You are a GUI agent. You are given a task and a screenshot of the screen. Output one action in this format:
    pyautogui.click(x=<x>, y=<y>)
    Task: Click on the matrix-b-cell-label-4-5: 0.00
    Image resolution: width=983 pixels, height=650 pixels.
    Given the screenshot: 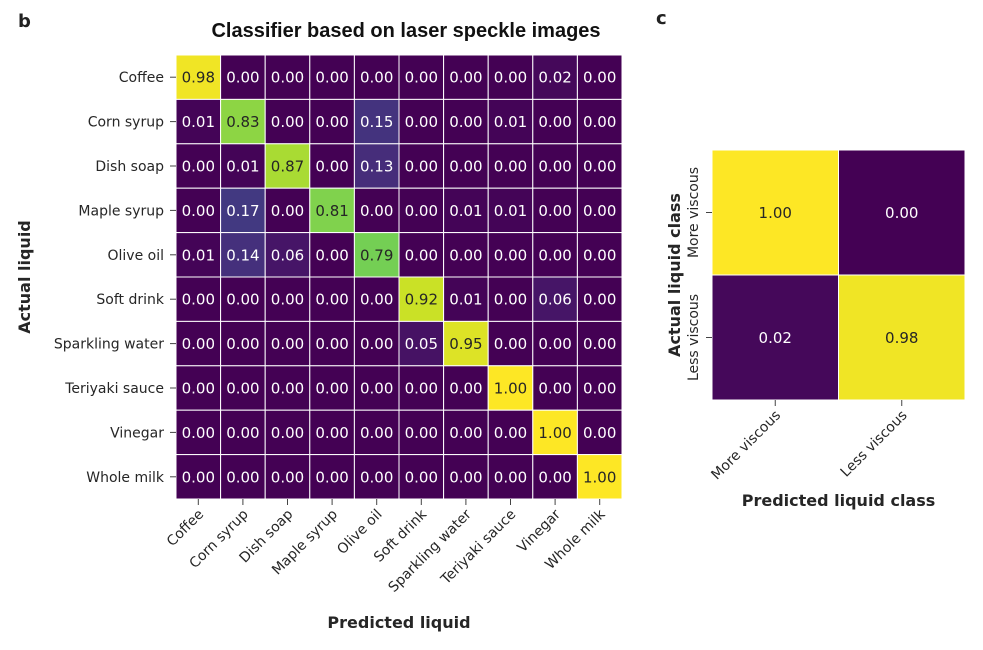 What is the action you would take?
    pyautogui.click(x=421, y=255)
    